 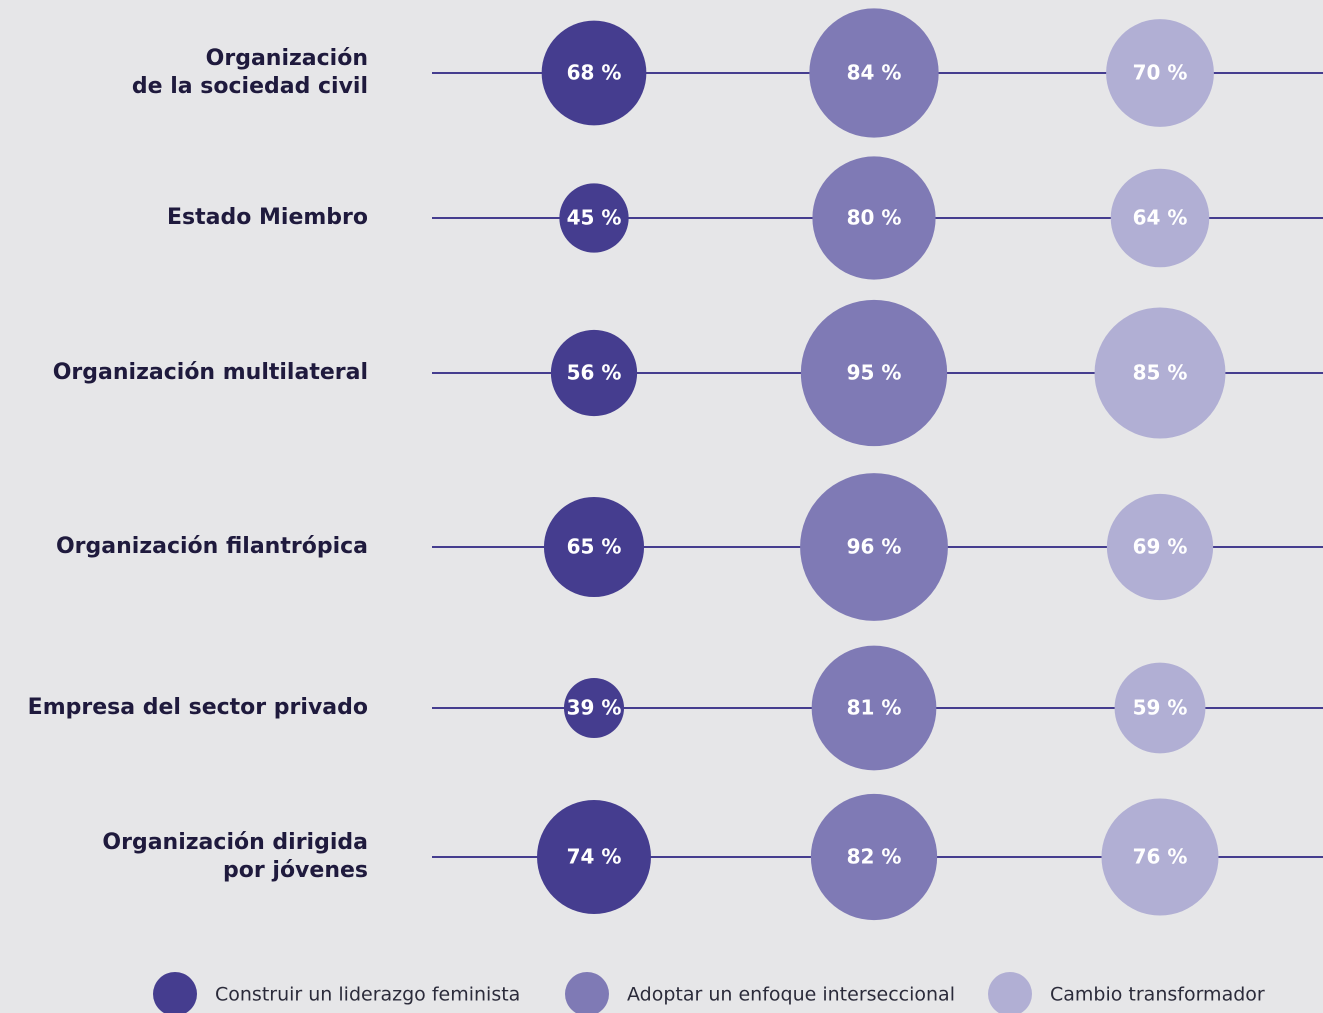 I want to click on value-label: 76 %, so click(x=1160, y=857).